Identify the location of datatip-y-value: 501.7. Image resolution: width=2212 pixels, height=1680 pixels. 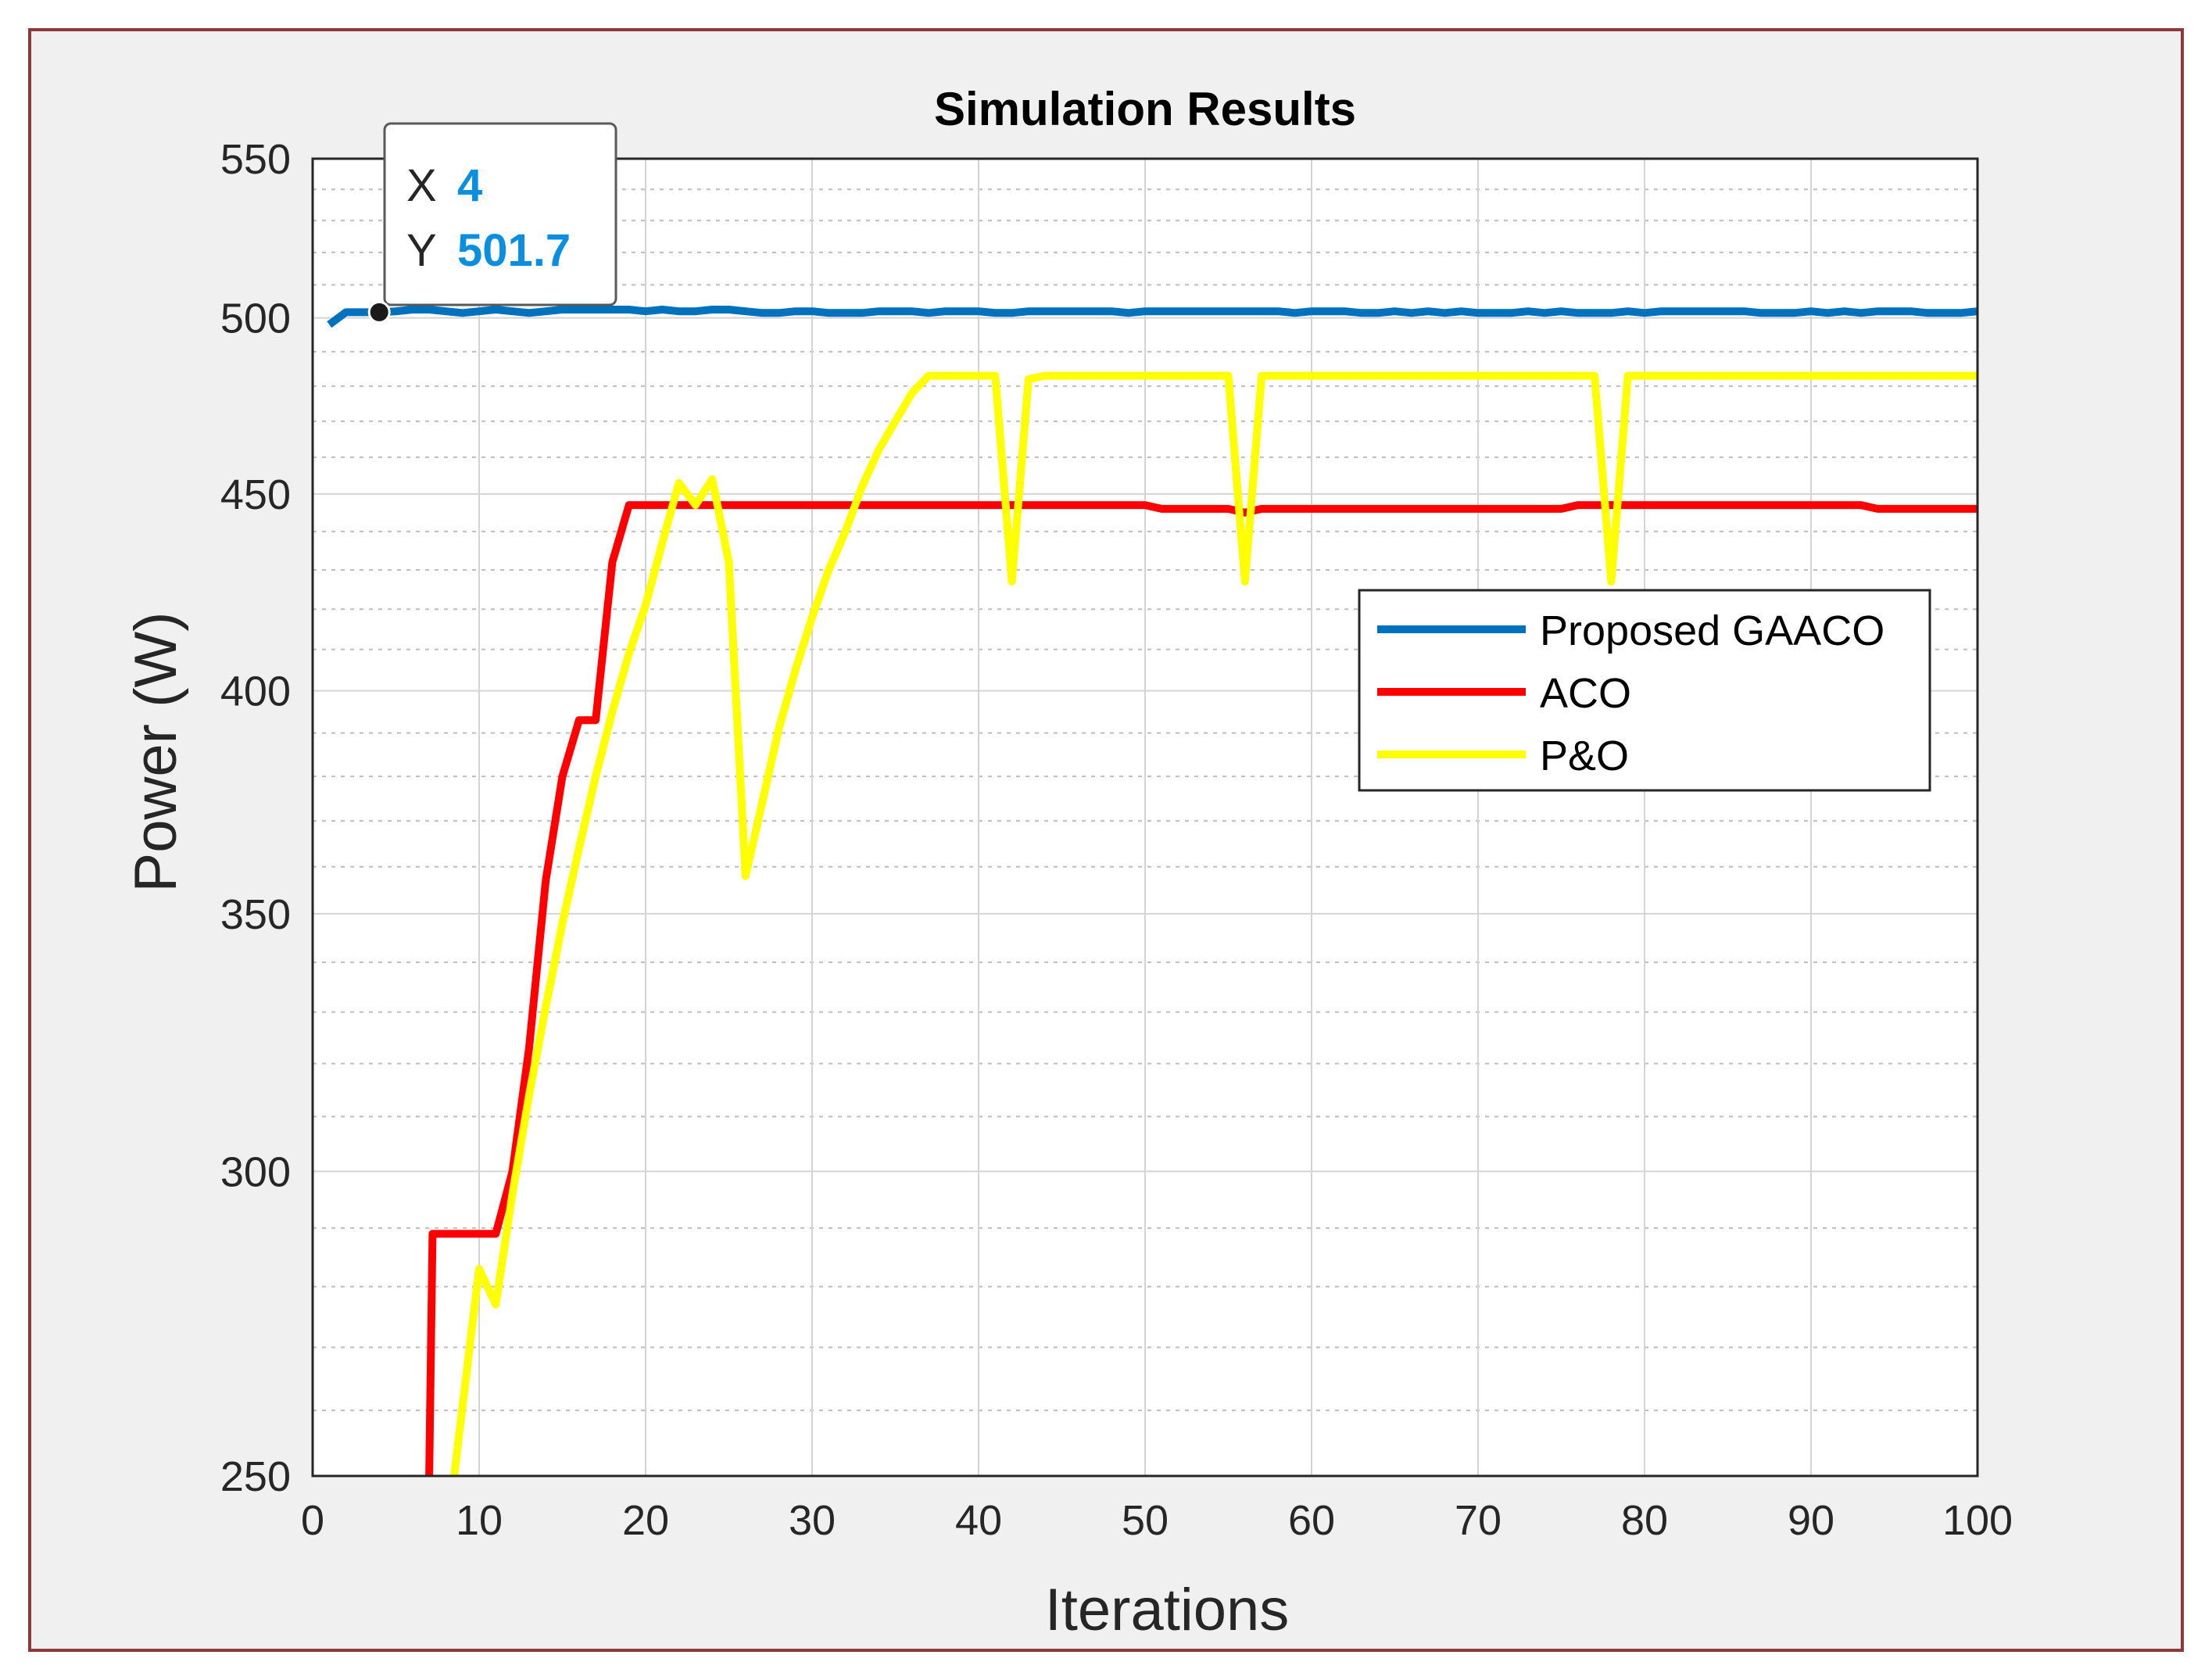
(514, 250).